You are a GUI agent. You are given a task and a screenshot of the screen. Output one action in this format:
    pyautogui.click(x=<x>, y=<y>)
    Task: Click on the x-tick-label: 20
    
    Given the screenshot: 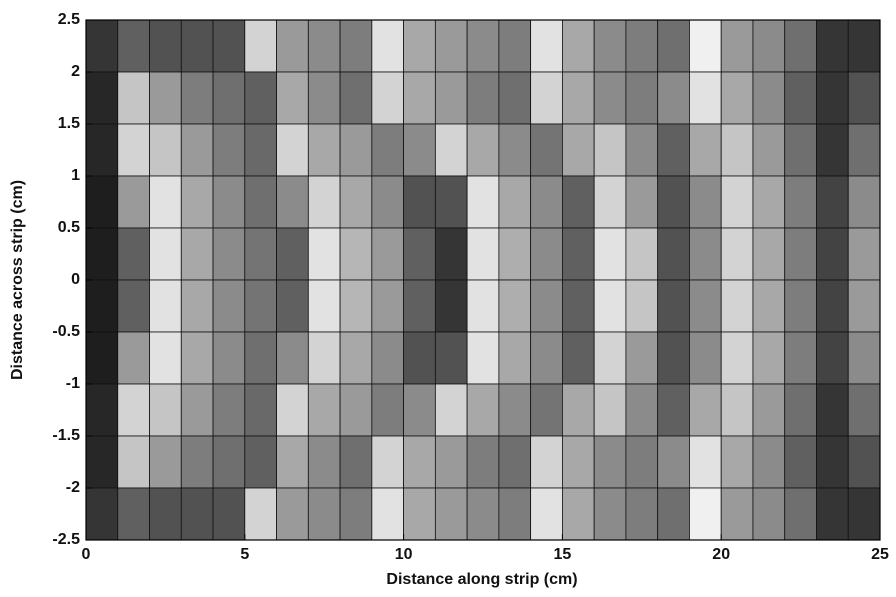 What is the action you would take?
    pyautogui.click(x=721, y=554)
    